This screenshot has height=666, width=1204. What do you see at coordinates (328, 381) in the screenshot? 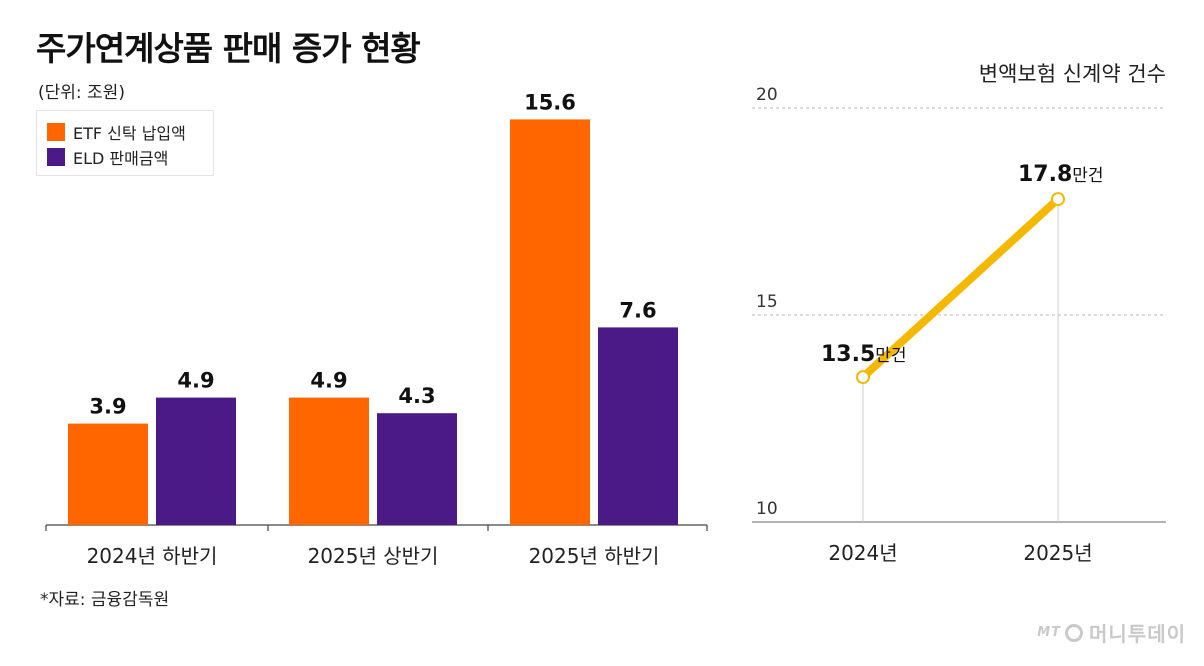
I see `bar-value-label-etf-1: 4.9` at bounding box center [328, 381].